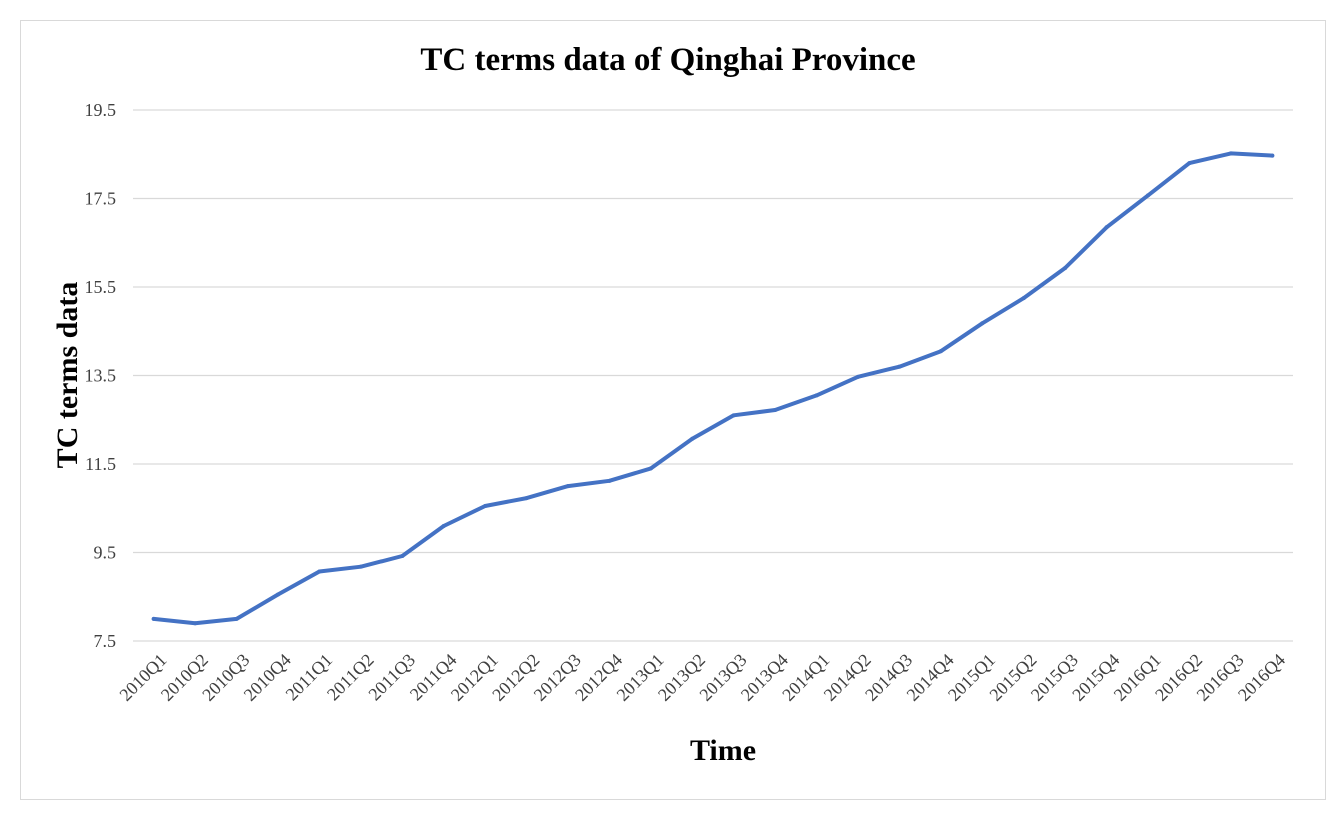 The height and width of the screenshot is (823, 1342). I want to click on y-tick-label: 13.5, so click(101, 376).